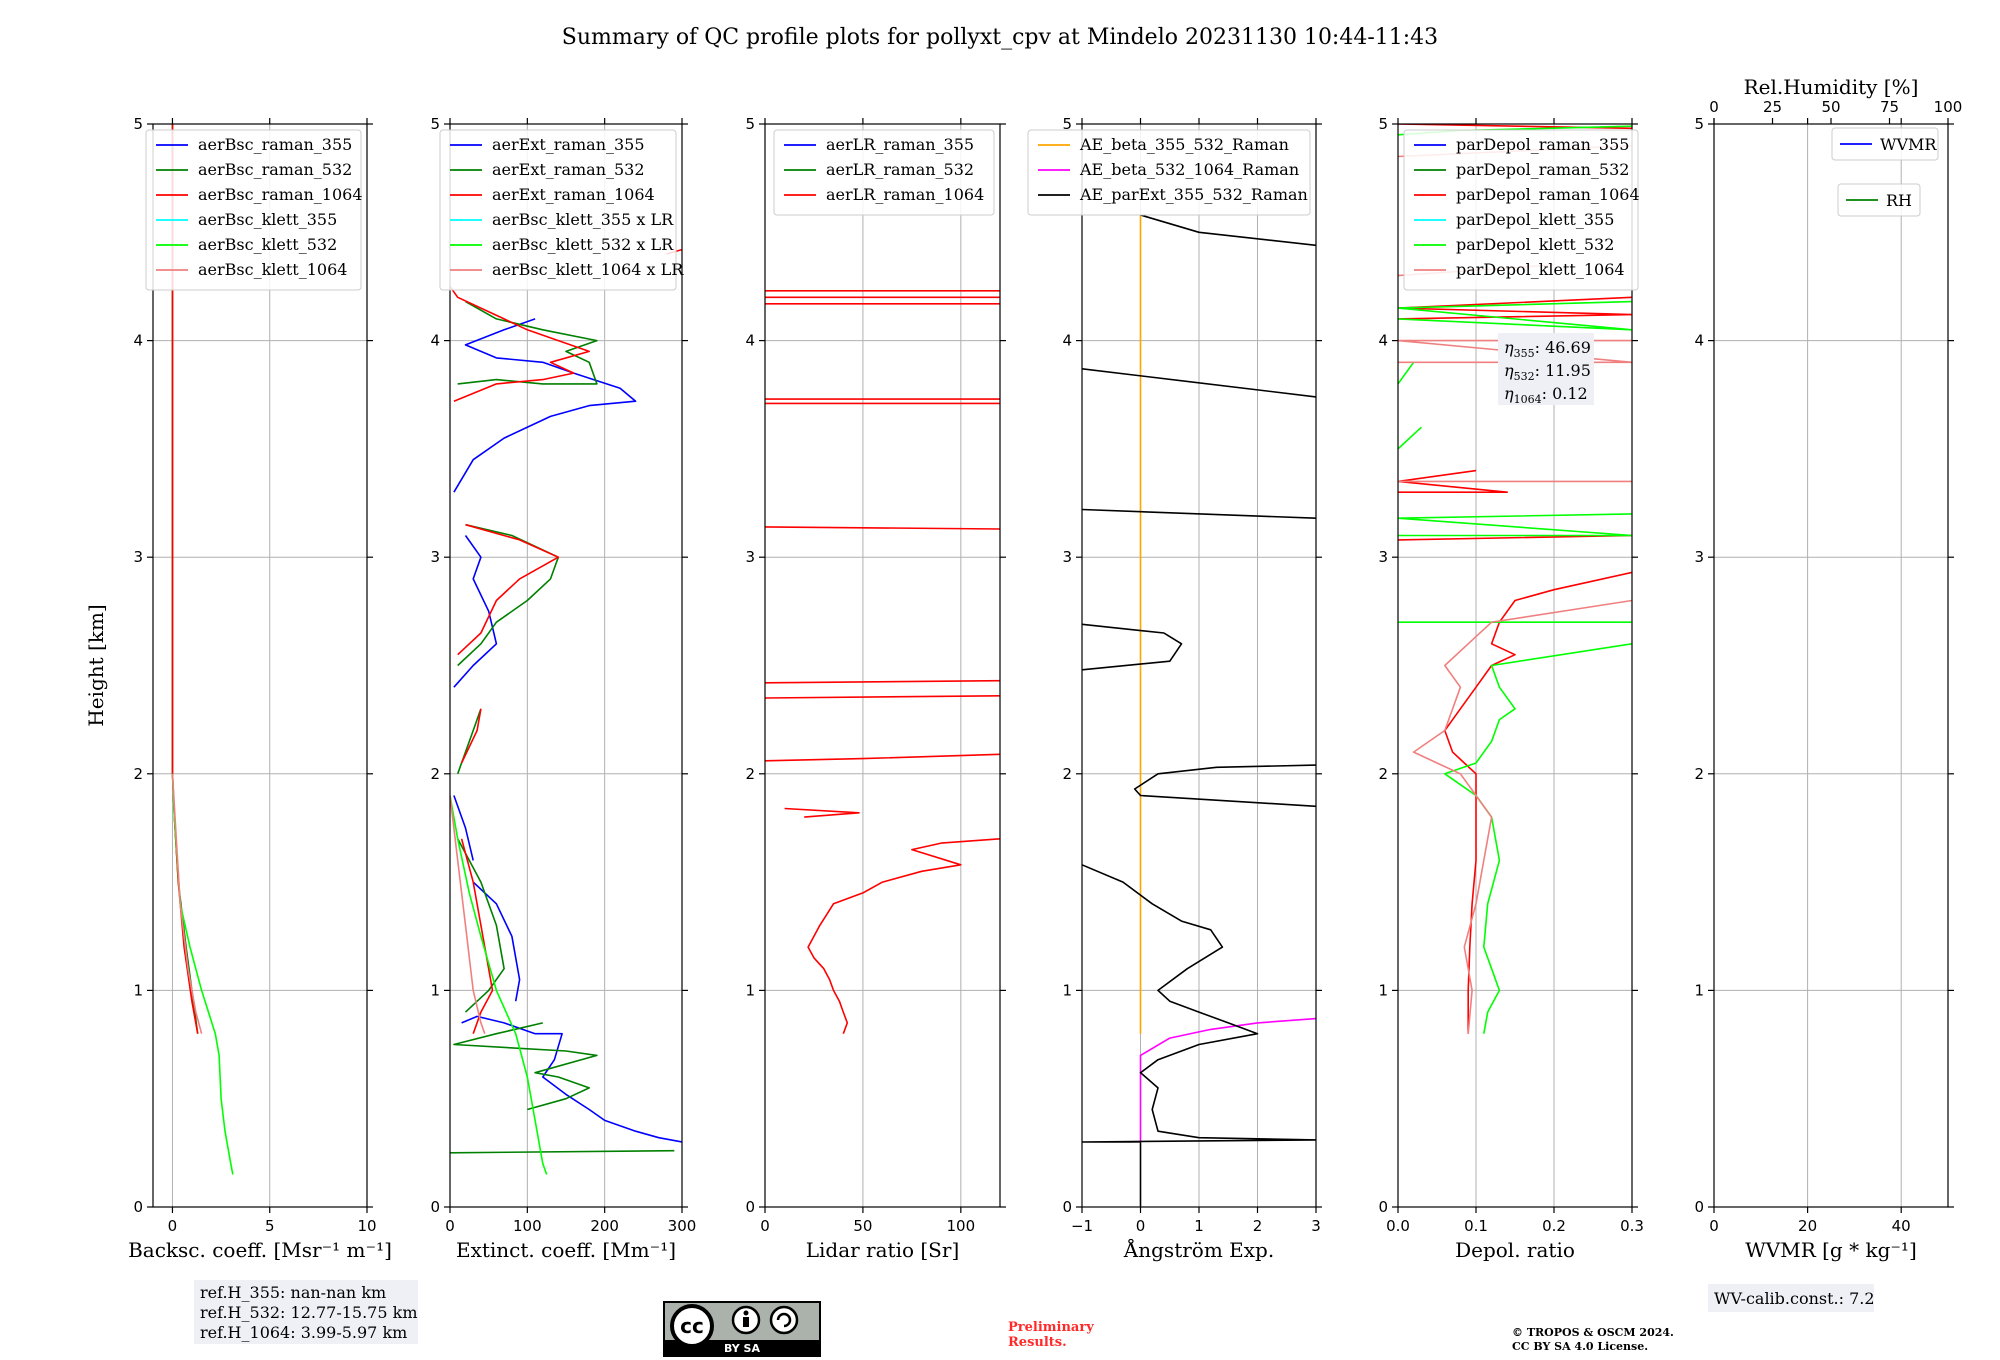  What do you see at coordinates (1831, 87) in the screenshot?
I see `top-axis-label: Rel.Humidity [%]` at bounding box center [1831, 87].